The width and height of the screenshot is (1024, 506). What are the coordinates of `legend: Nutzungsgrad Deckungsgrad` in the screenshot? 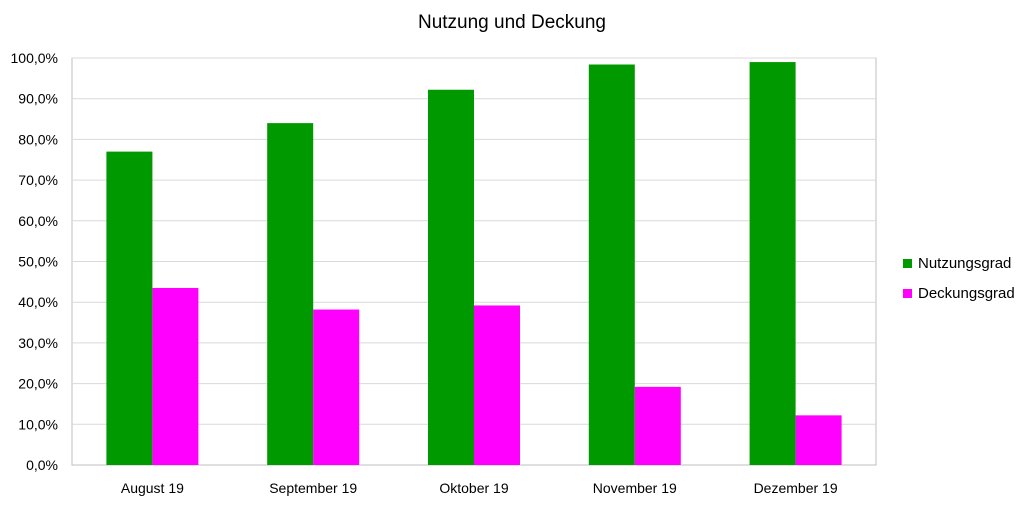 It's located at (959, 278).